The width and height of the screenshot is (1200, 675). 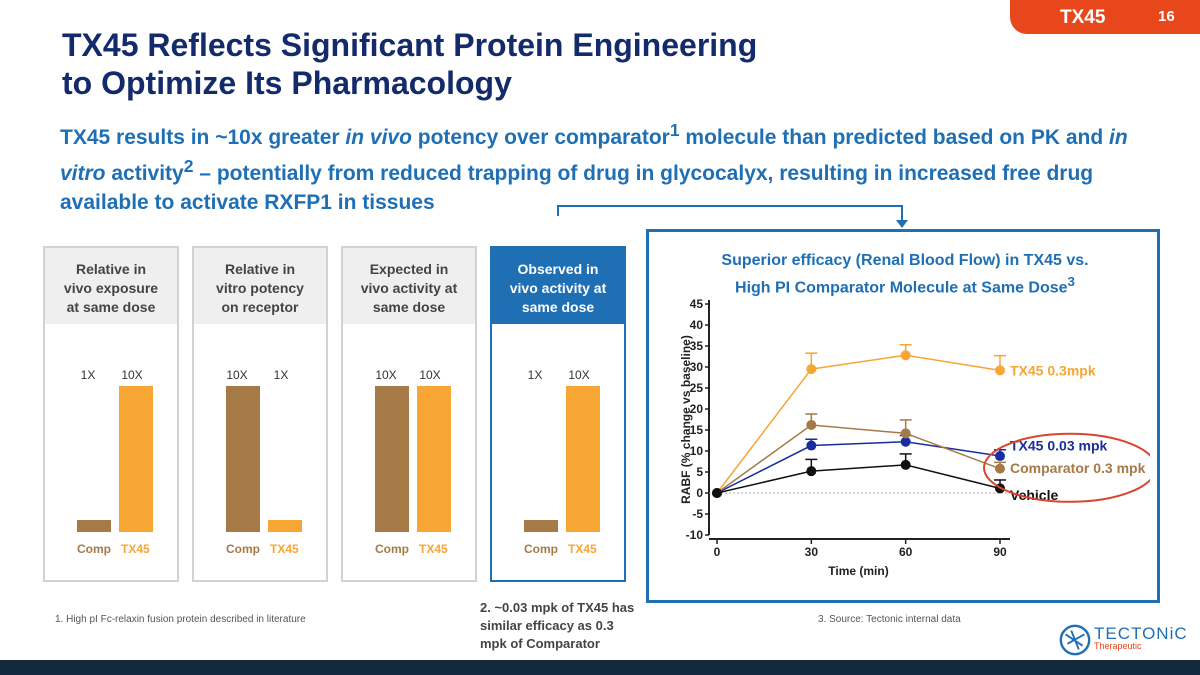 What do you see at coordinates (695, 535) in the screenshot?
I see `y-tick-label: -10` at bounding box center [695, 535].